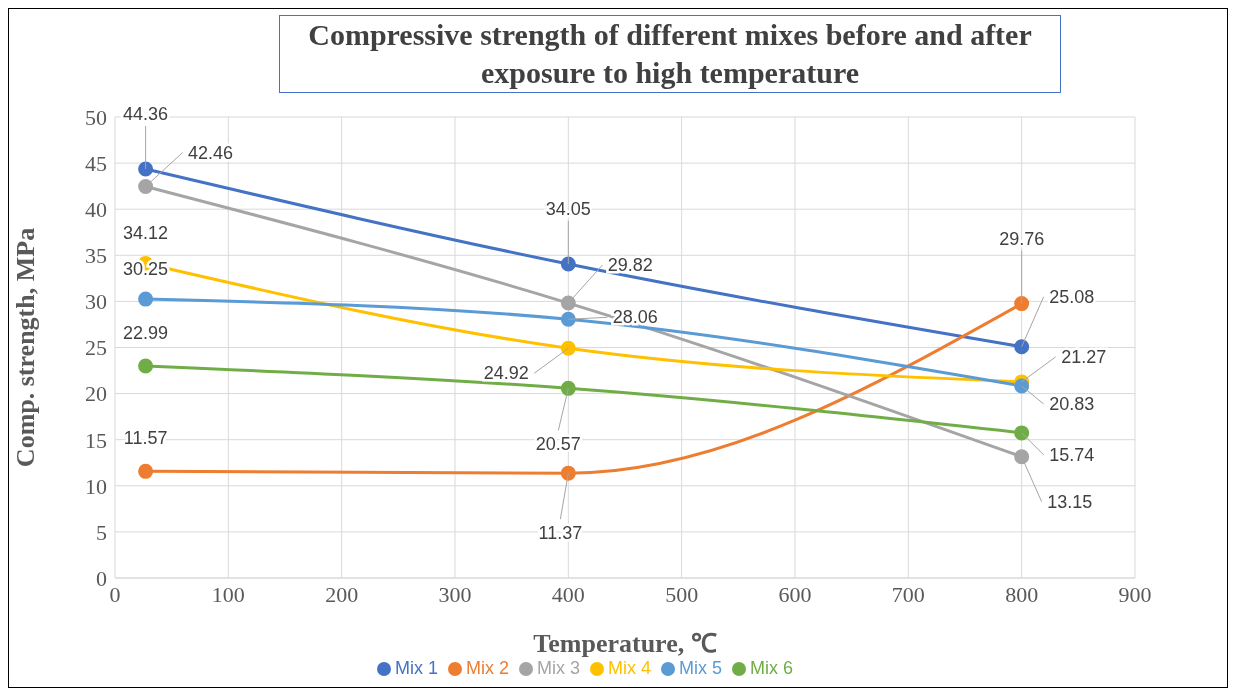 The image size is (1236, 696). Describe the element at coordinates (96, 394) in the screenshot. I see `y-tick-label: 20` at that location.